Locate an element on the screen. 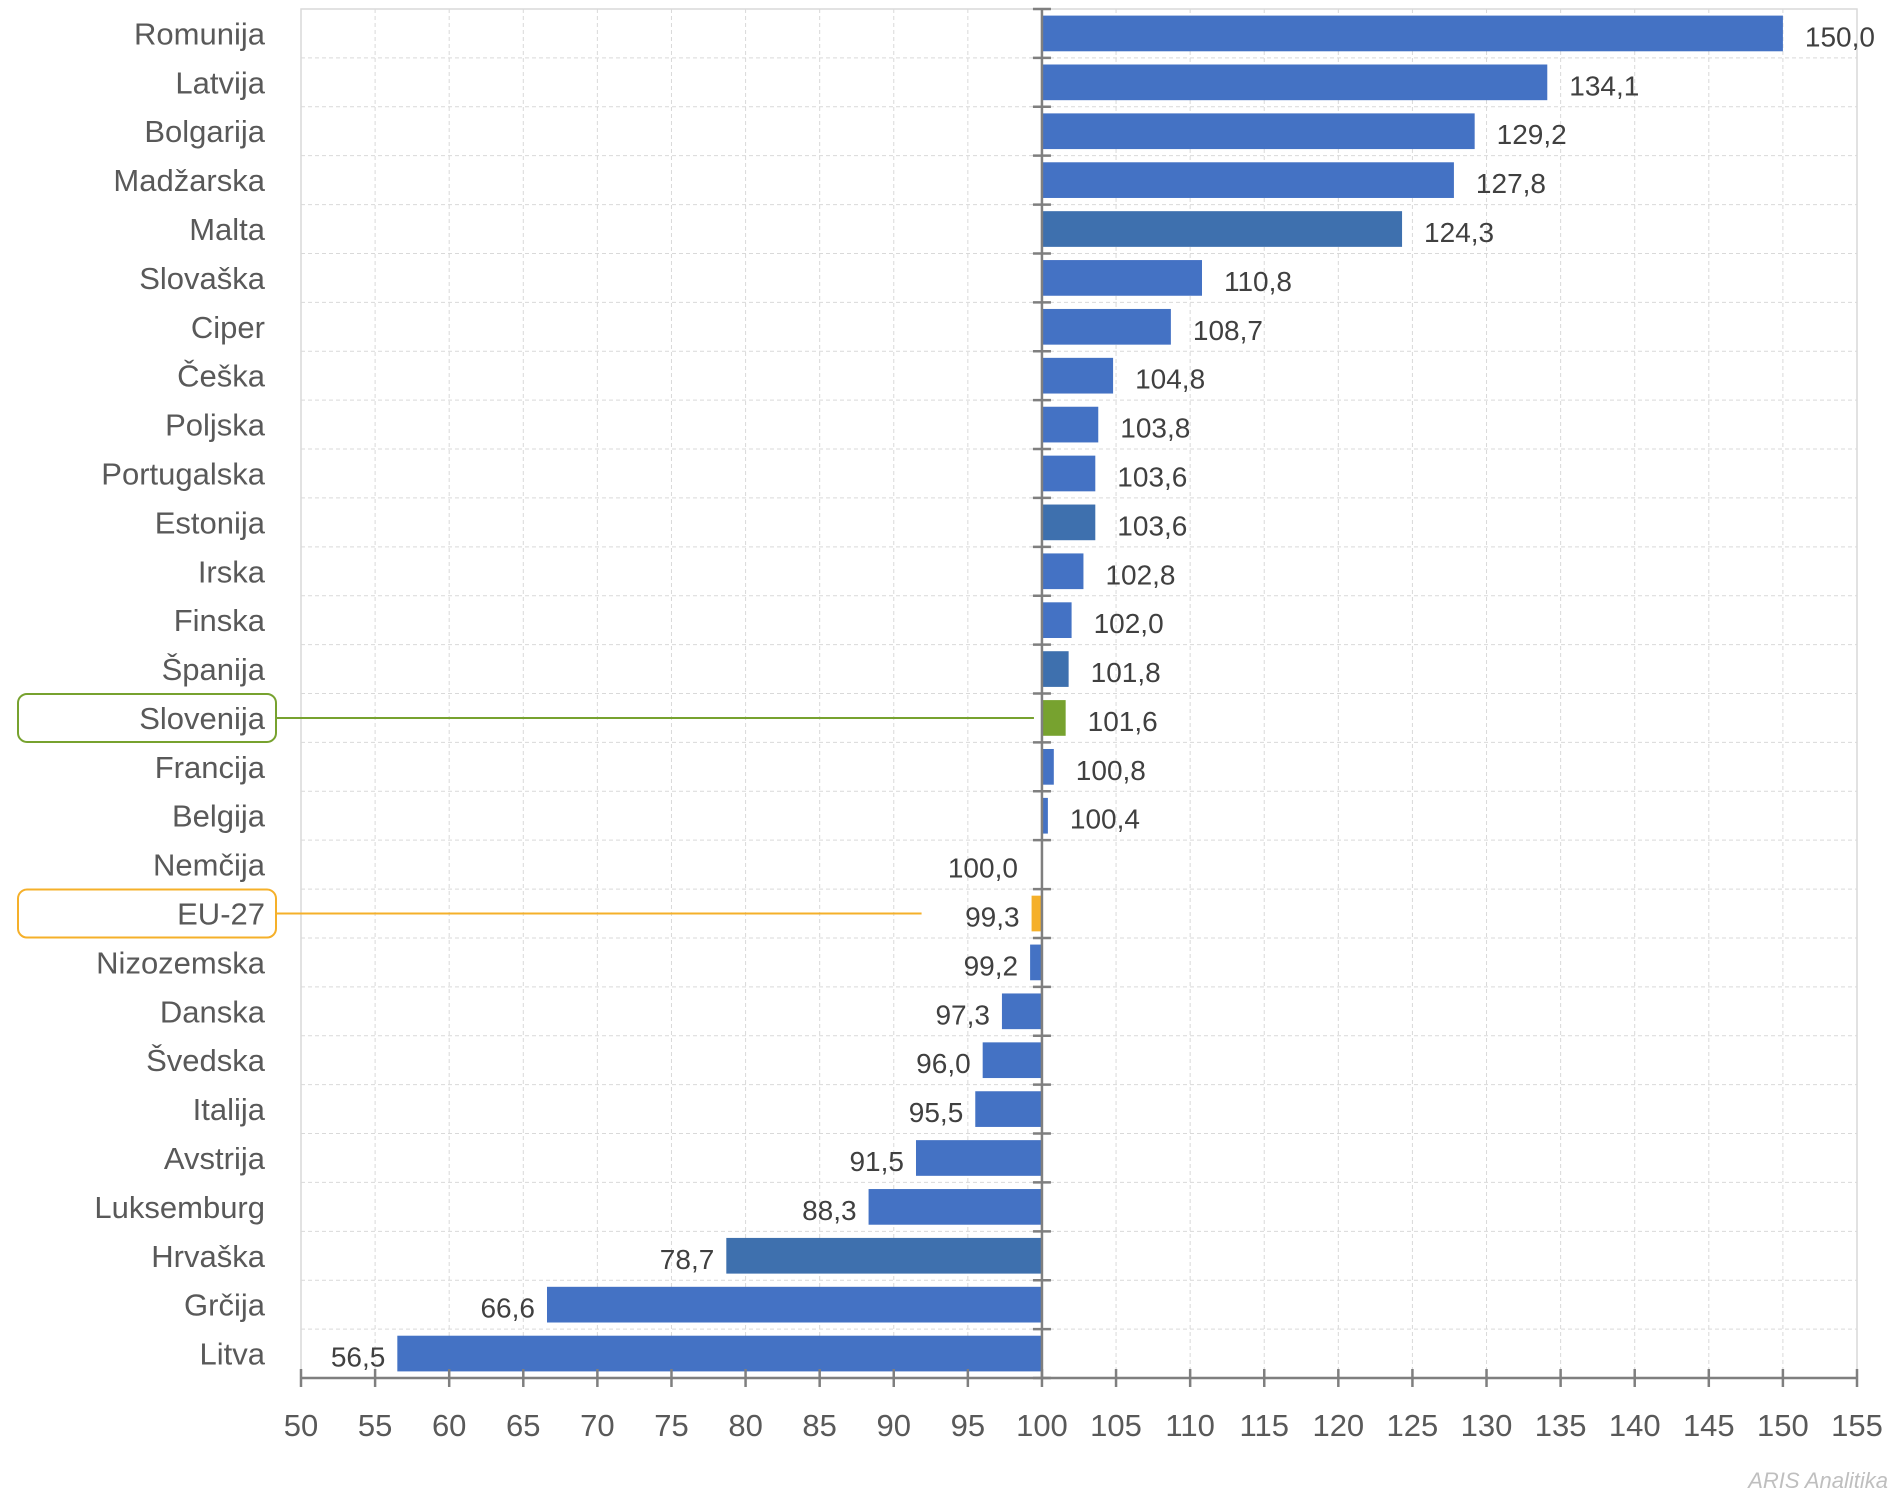  data-label: 95,5 is located at coordinates (936, 1112).